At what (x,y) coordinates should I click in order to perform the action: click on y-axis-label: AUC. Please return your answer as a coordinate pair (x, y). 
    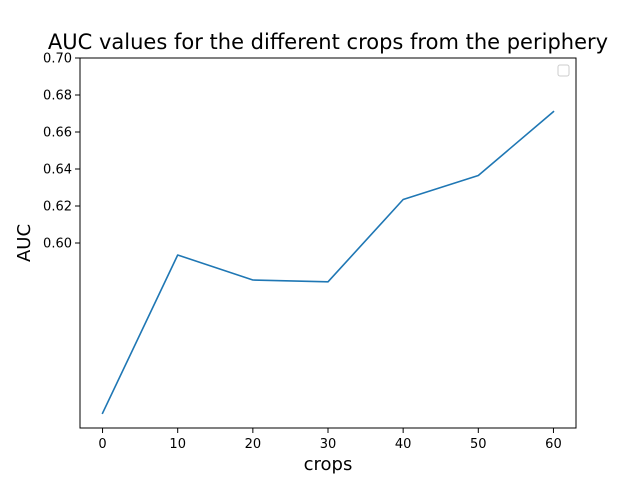
    Looking at the image, I should click on (24, 243).